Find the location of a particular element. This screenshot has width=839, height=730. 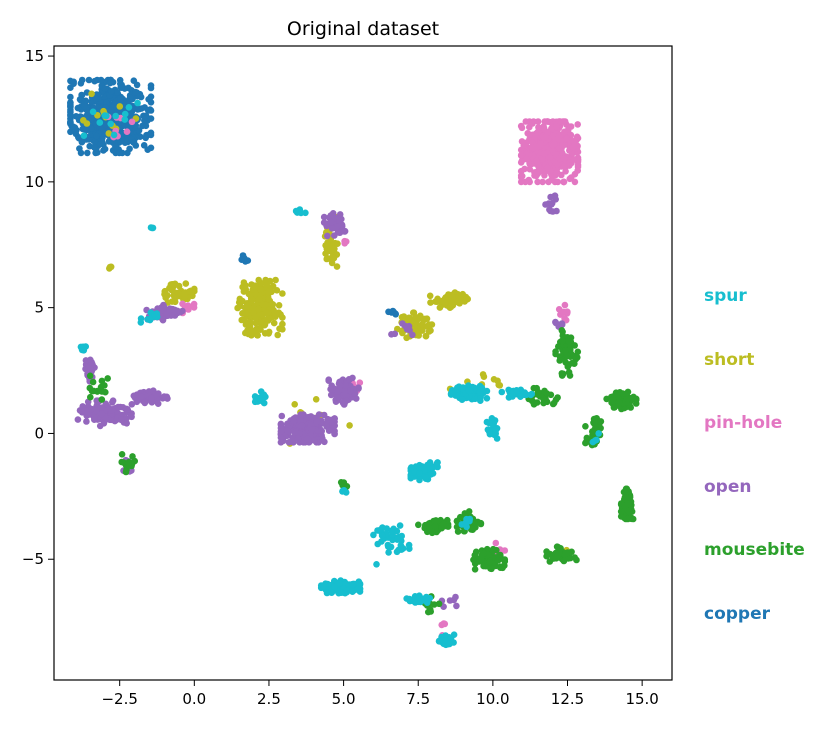

chart-title: Original dataset is located at coordinates (363, 29).